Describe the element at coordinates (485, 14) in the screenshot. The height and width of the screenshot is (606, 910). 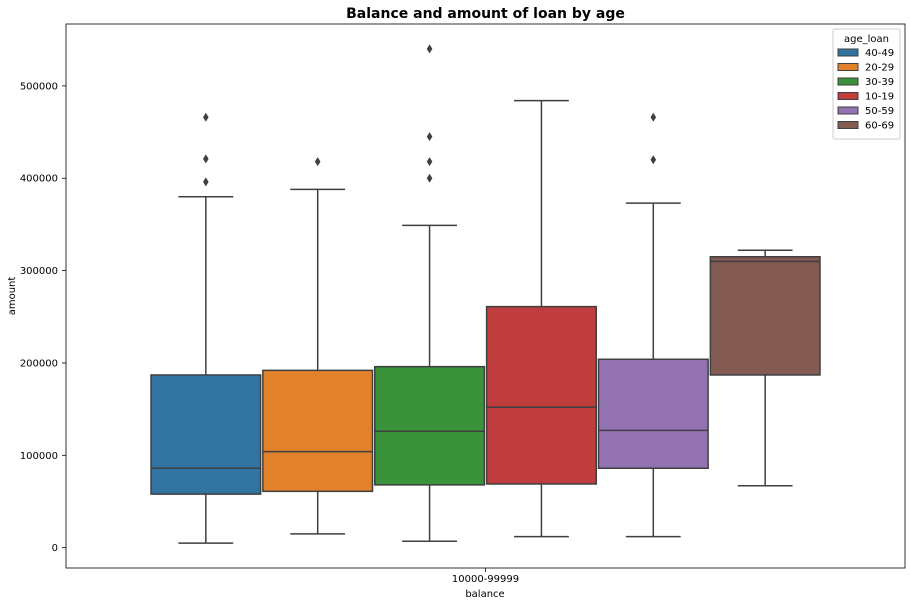
I see `chart-title: Balance and amount of loan by age` at that location.